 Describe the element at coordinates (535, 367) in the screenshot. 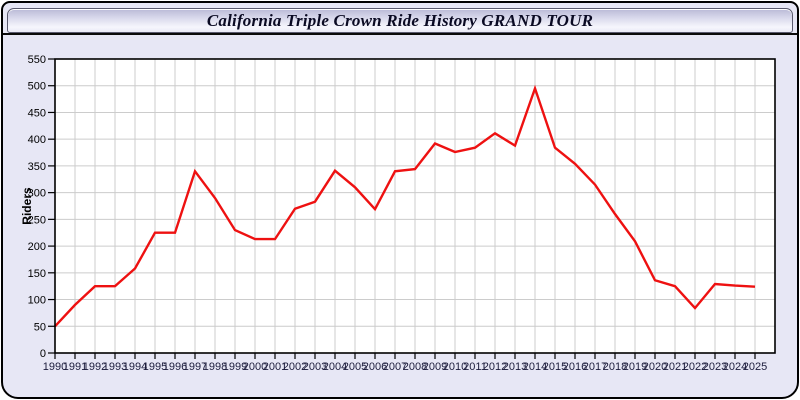

I see `x-tick-label: 2014` at that location.